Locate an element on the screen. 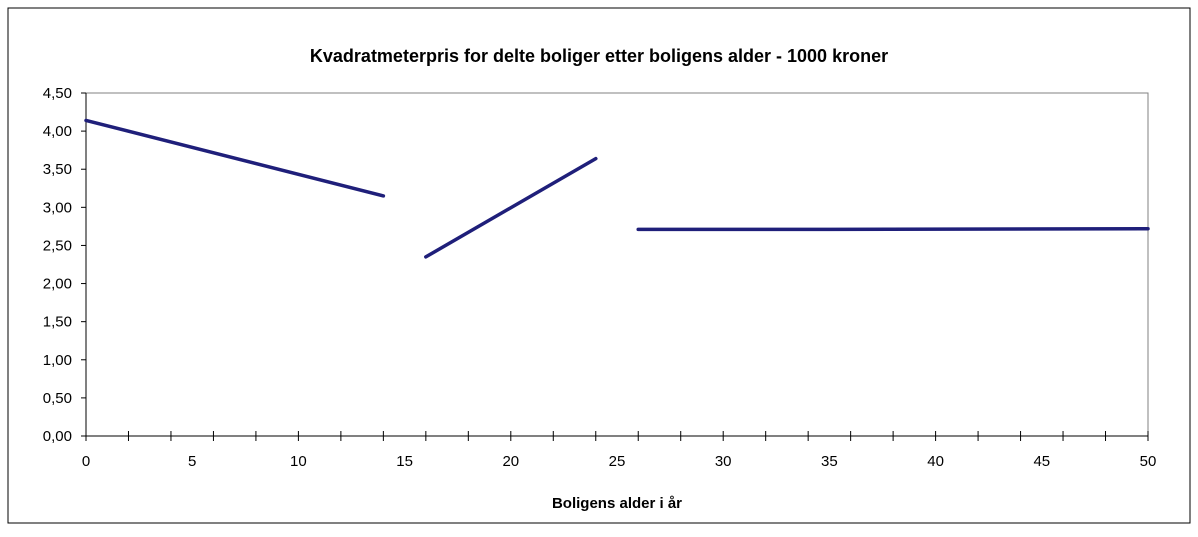 Image resolution: width=1198 pixels, height=537 pixels. y-axis: 0,00 0,50 1,00 1,50 2,00 2,50 3,00 3,50 4,00 4,50 is located at coordinates (65, 265).